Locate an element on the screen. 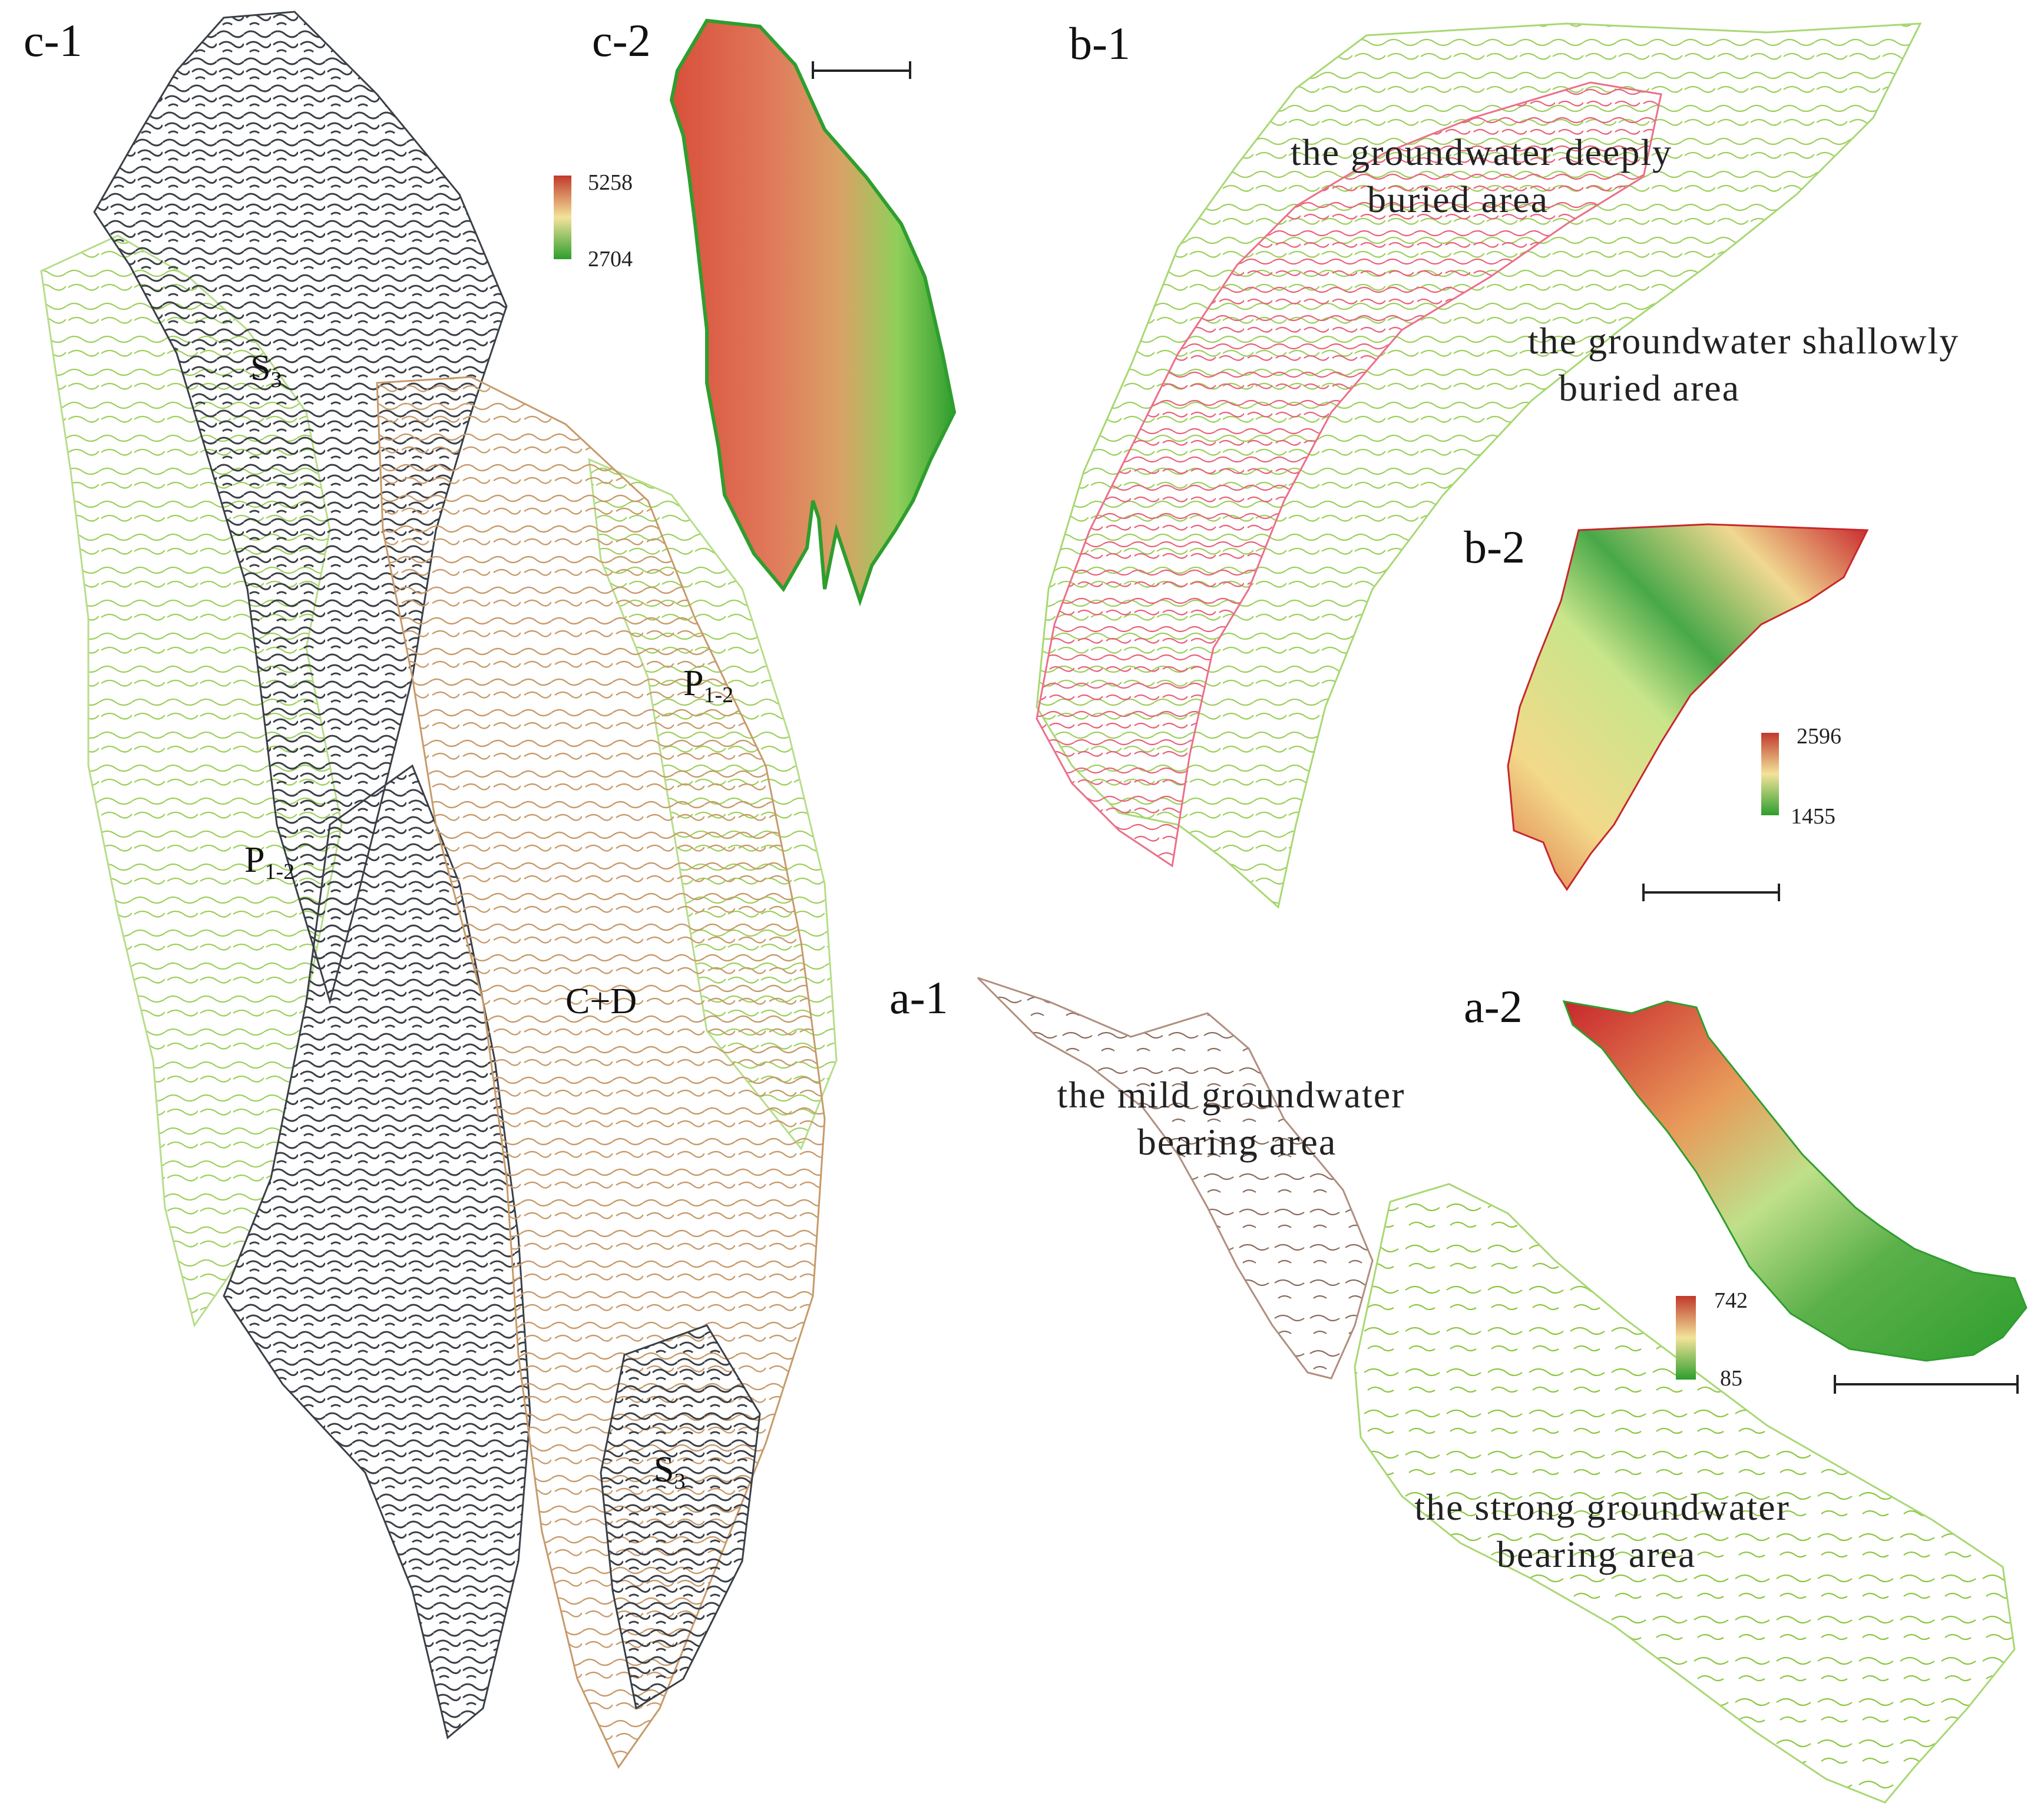  c2-legend-bar is located at coordinates (562, 217).